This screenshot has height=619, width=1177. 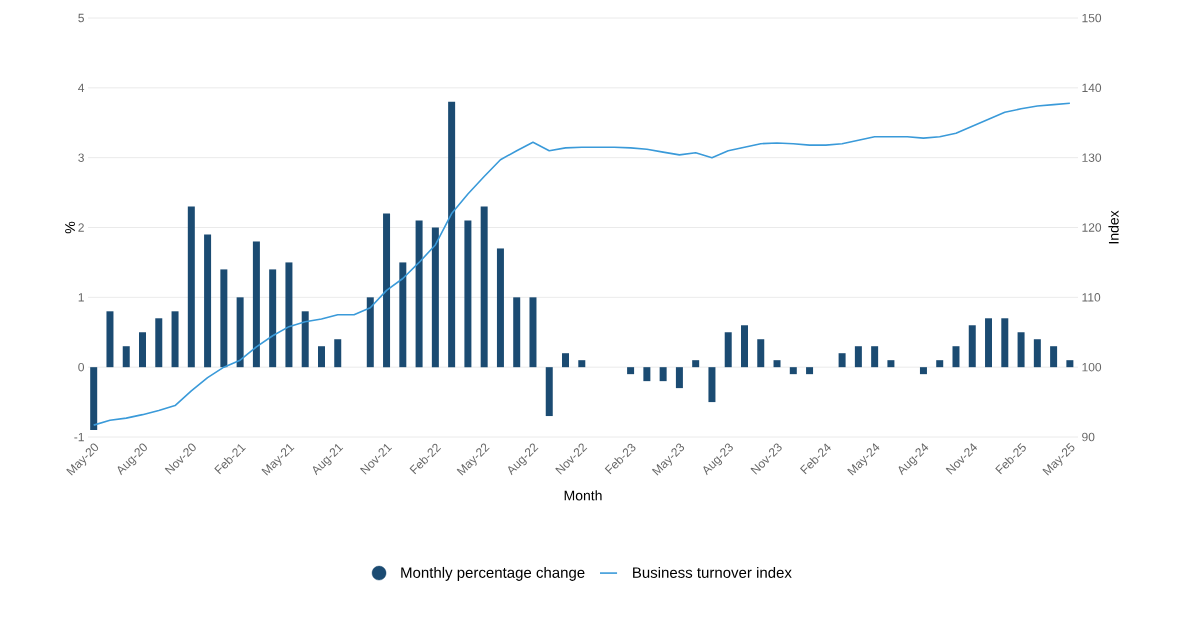 I want to click on legend-label: Monthly percentage change, so click(x=493, y=573).